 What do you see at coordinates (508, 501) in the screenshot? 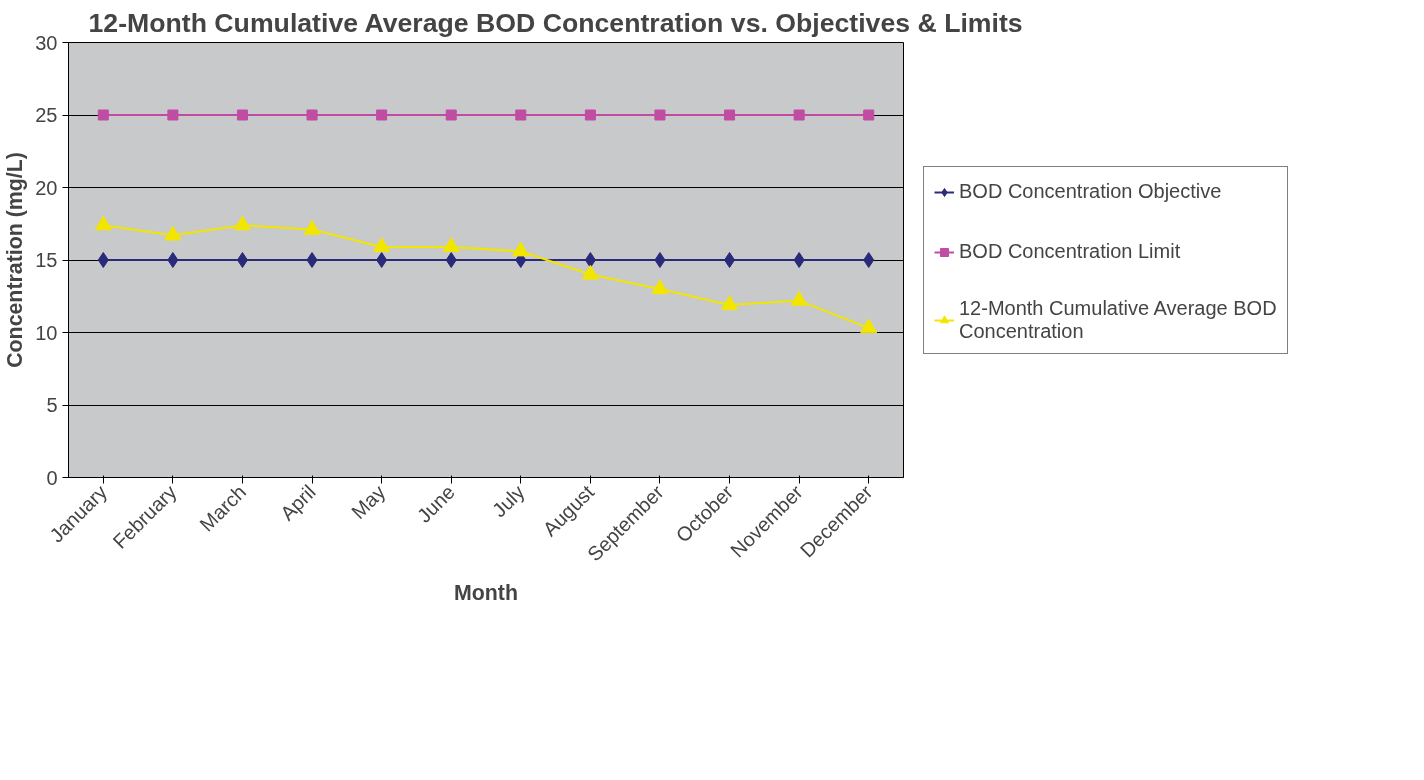
I see `x-tick-label: July` at bounding box center [508, 501].